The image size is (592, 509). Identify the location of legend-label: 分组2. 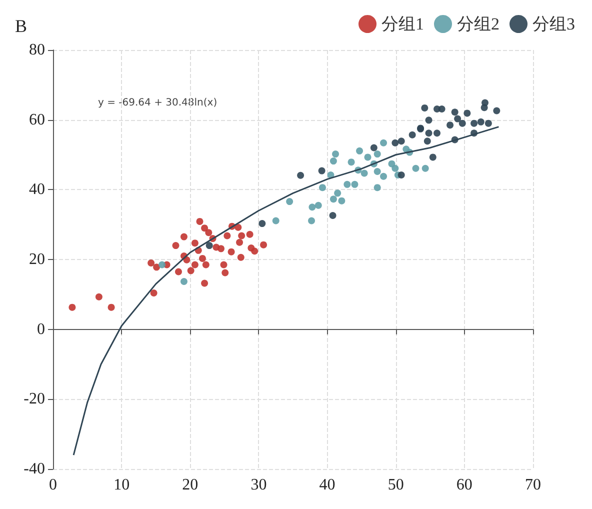
(478, 24).